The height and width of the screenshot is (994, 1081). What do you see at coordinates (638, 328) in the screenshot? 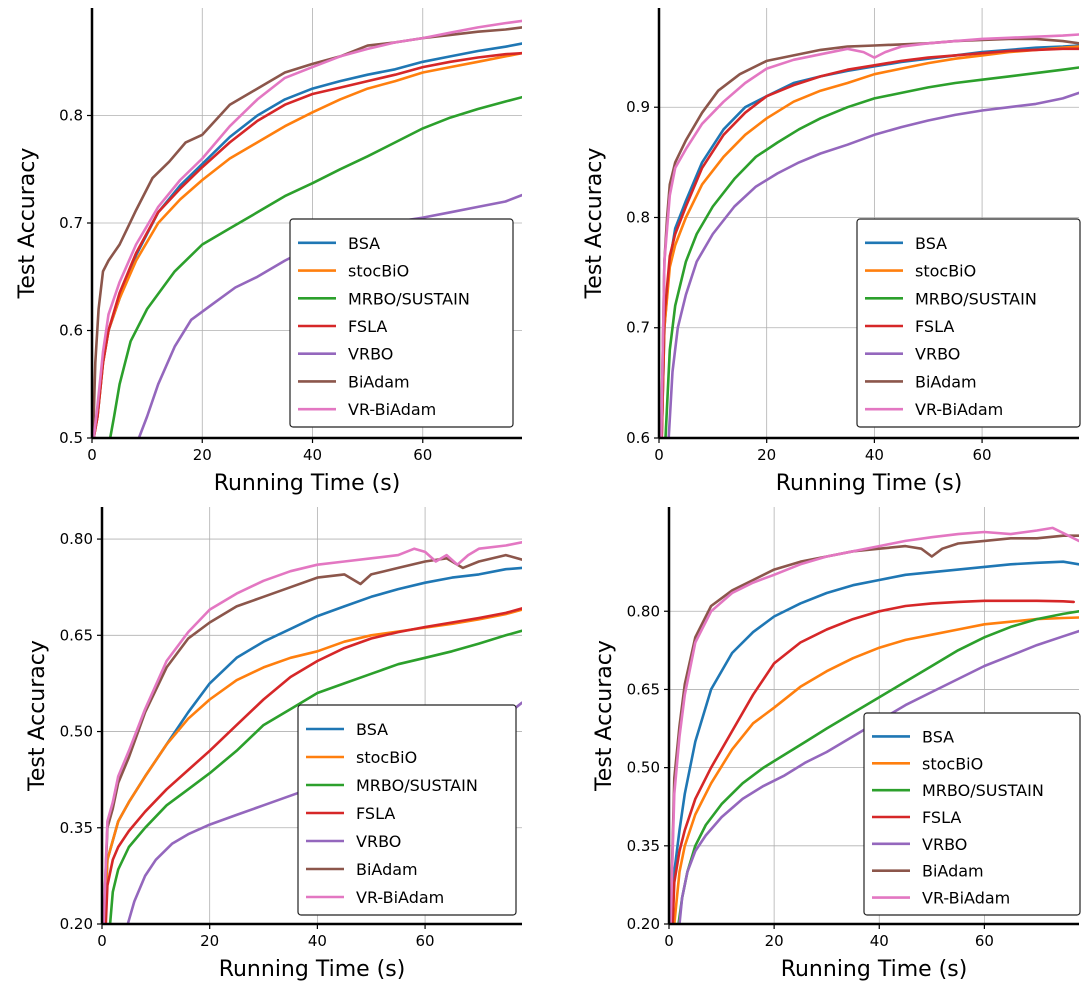
I see `y-tick-label: 0.7` at bounding box center [638, 328].